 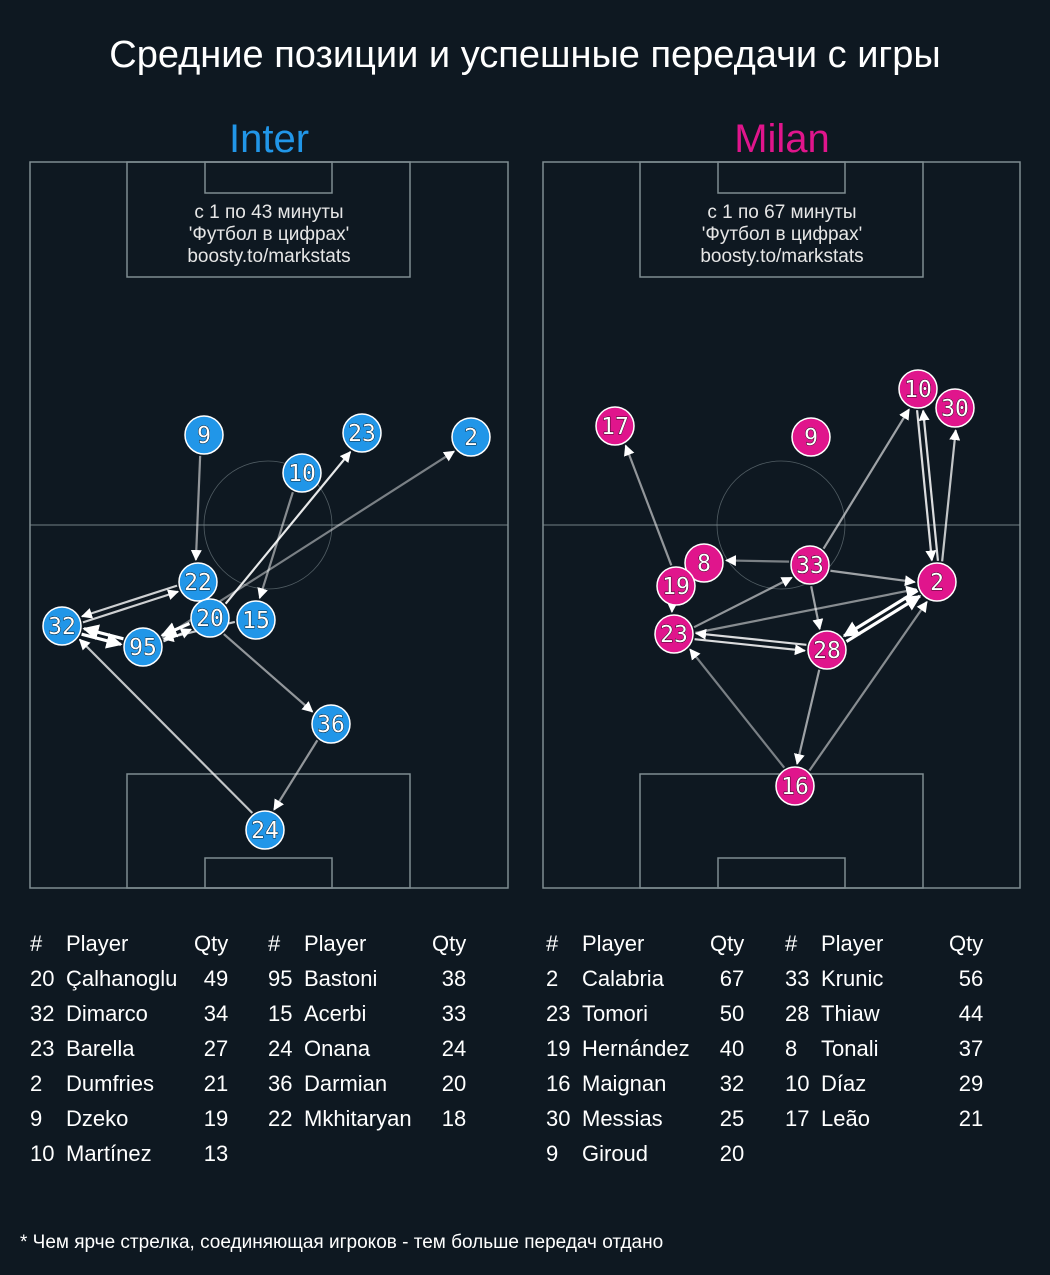 What do you see at coordinates (454, 1013) in the screenshot?
I see `cell-qty: 33` at bounding box center [454, 1013].